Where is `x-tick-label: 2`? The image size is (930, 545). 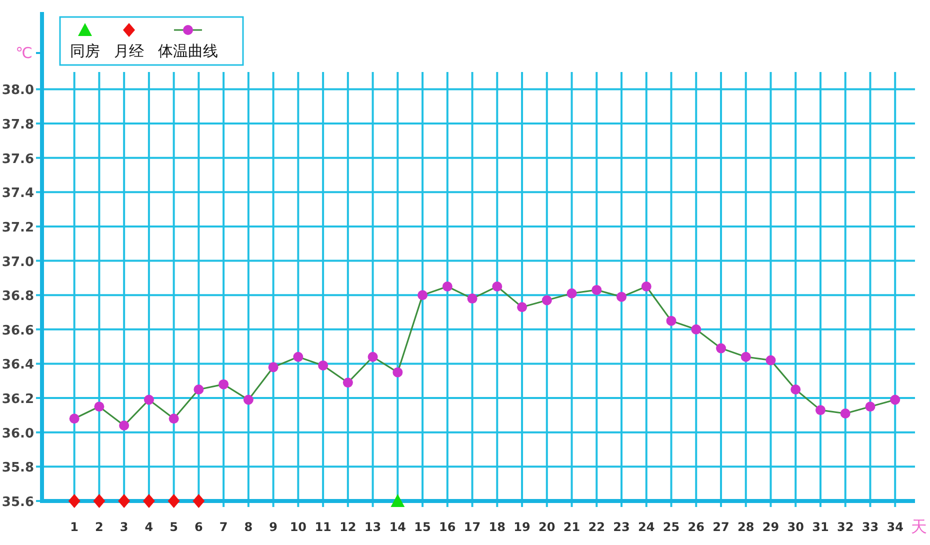 x-tick-label: 2 is located at coordinates (99, 527).